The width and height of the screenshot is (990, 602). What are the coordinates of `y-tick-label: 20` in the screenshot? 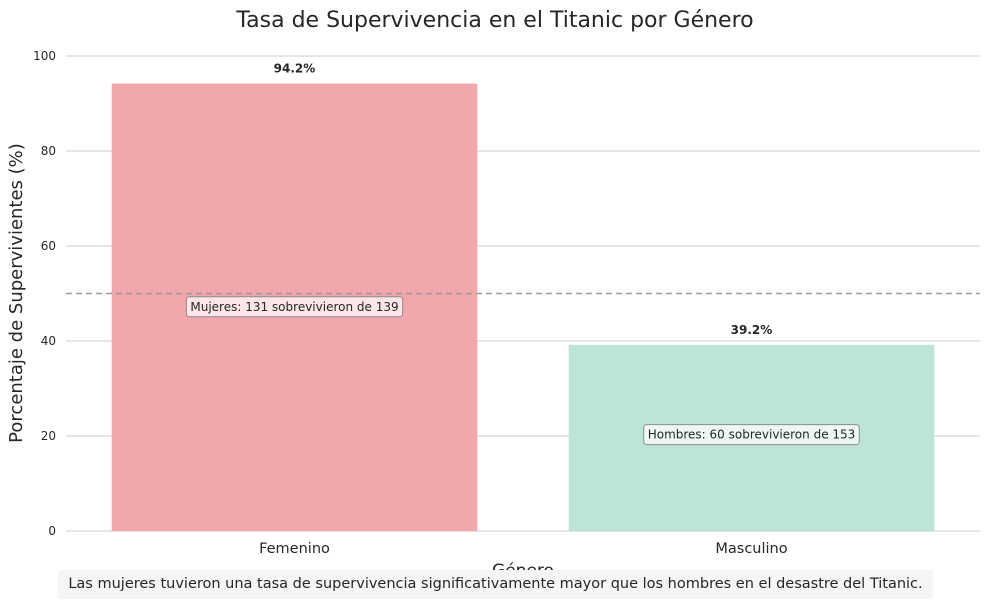 It's located at (48, 436).